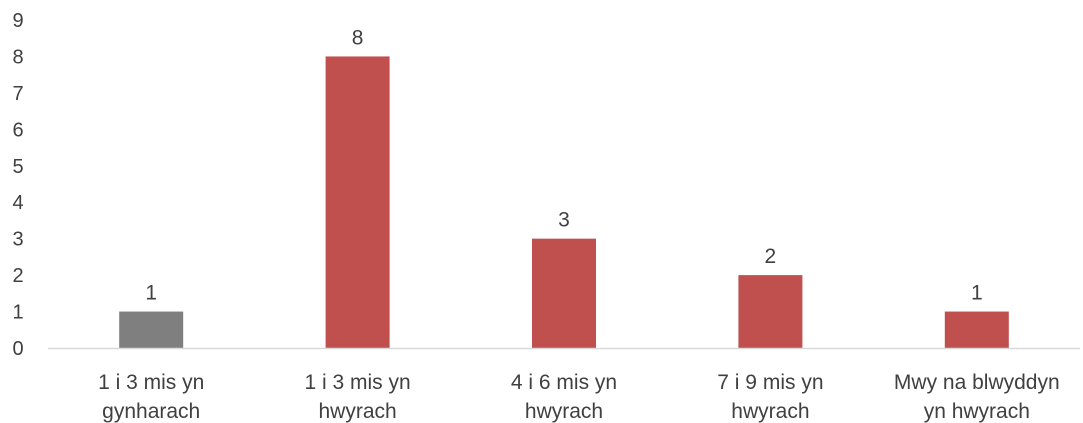 This screenshot has height=423, width=1083. I want to click on y-axis-ticks: 0 1 2 3 4 5 6 7 8 9, so click(17, 185).